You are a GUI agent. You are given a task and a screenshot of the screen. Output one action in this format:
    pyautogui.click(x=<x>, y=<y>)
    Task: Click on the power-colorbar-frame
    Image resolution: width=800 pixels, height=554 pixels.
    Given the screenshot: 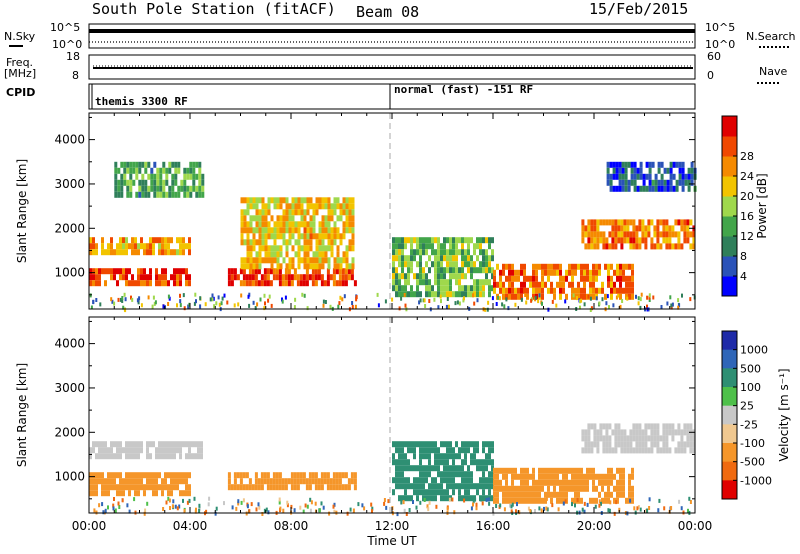 What is the action you would take?
    pyautogui.click(x=729, y=206)
    